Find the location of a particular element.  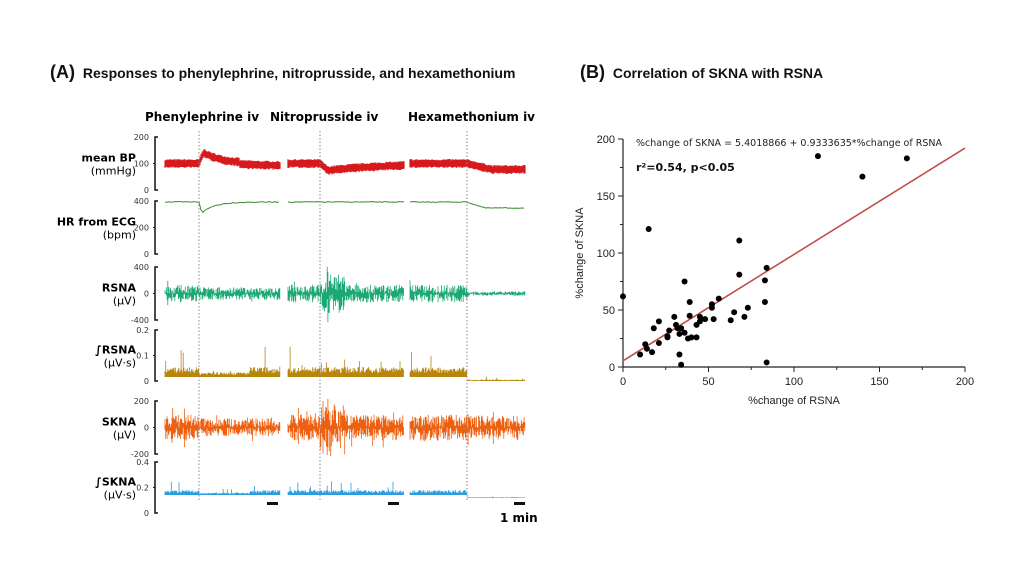

trace-unit-3: (µV·s) is located at coordinates (120, 363).